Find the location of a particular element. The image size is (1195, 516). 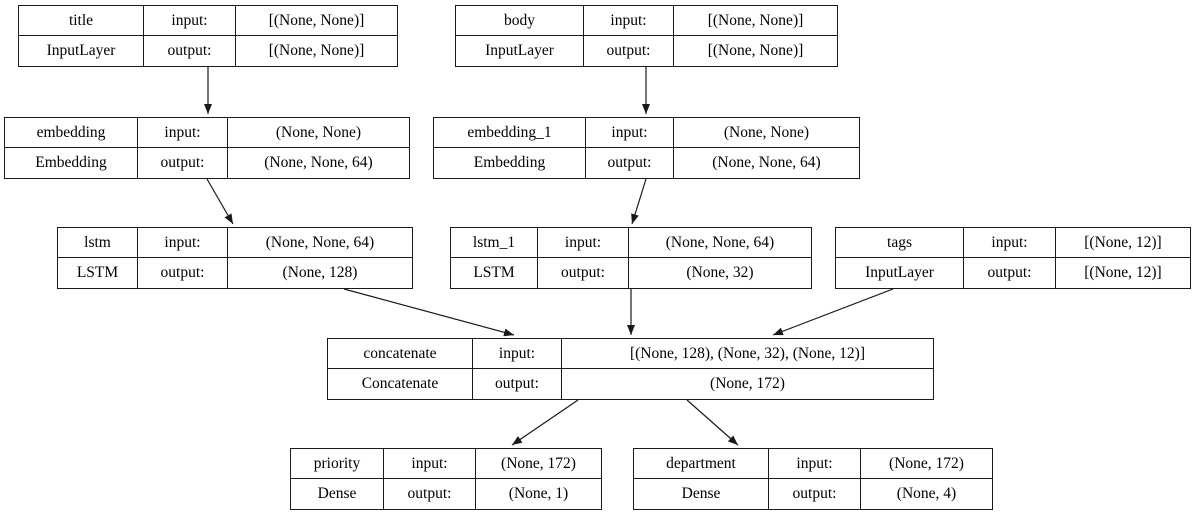

layer-name: body is located at coordinates (520, 21).